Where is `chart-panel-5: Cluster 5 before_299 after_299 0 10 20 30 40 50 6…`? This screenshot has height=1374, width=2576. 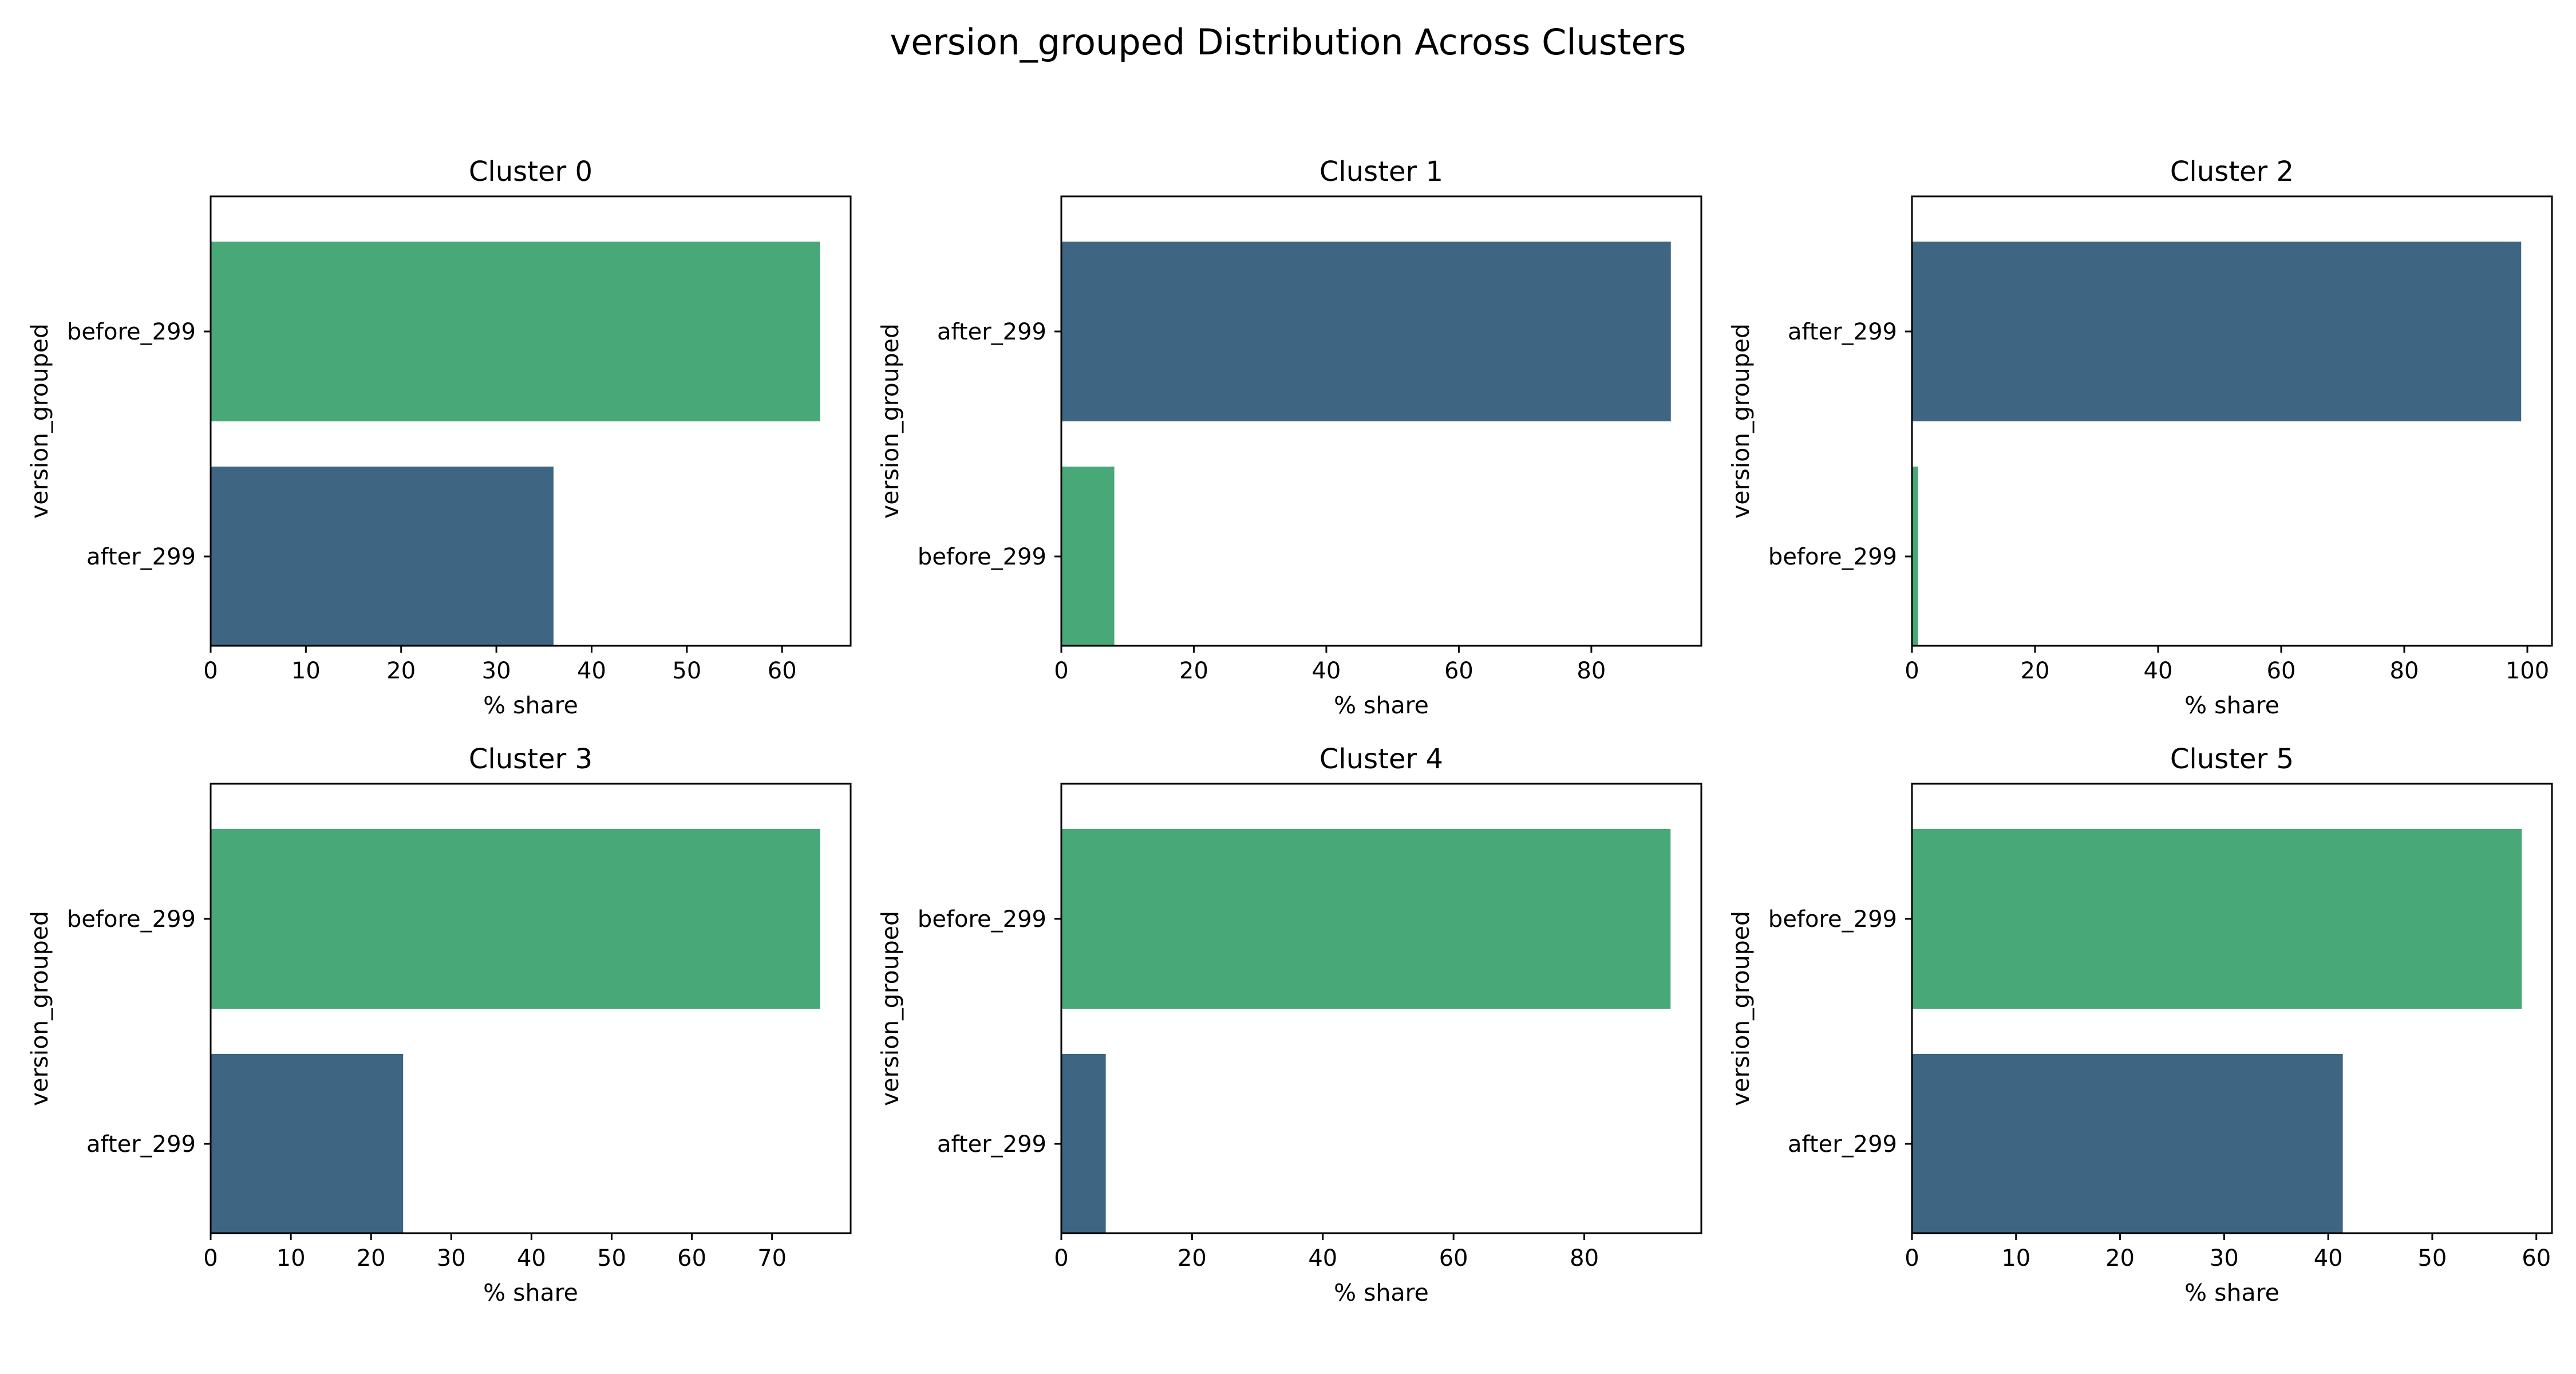
chart-panel-5: Cluster 5 before_299 after_299 0 10 20 30 40 50 6… is located at coordinates (2140, 1024).